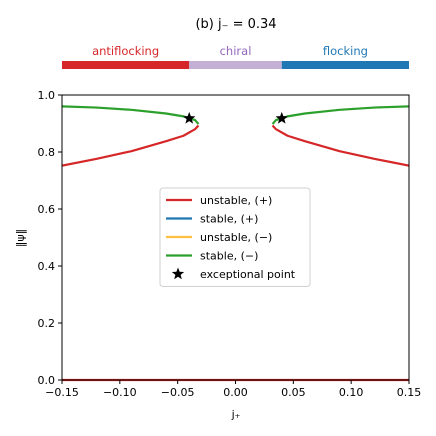  I want to click on y-tick-label: 0.4, so click(47, 266).